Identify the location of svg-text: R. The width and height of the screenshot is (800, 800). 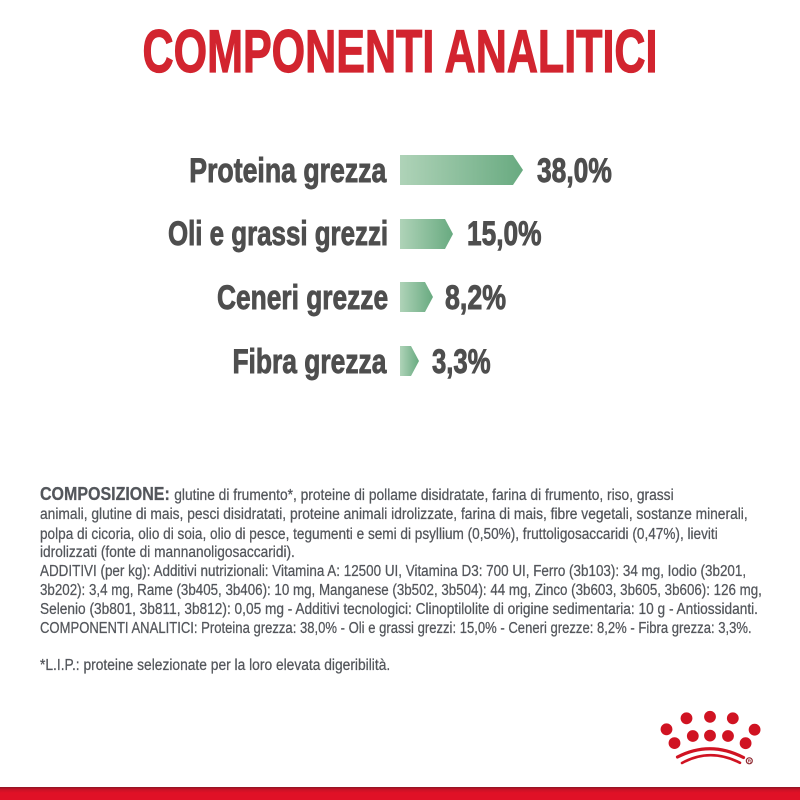
(750, 762).